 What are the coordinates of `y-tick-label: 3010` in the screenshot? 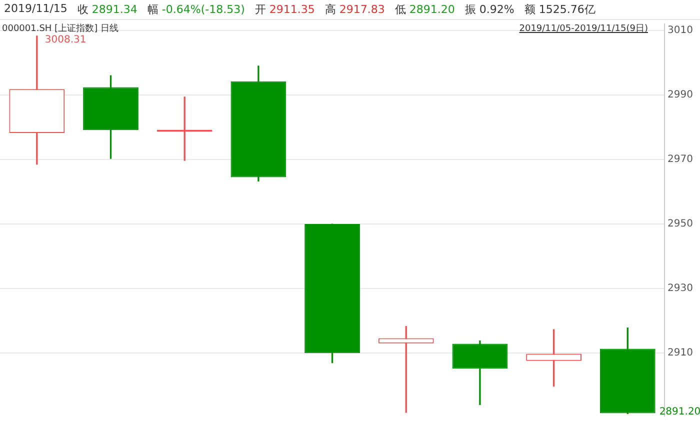 It's located at (681, 30).